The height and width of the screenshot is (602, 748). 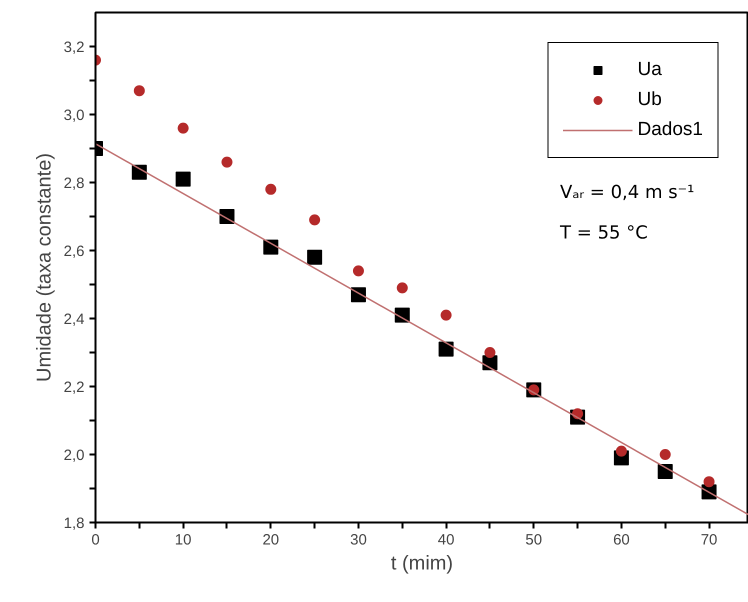 I want to click on y-tick-label: 1,8, so click(x=74, y=523).